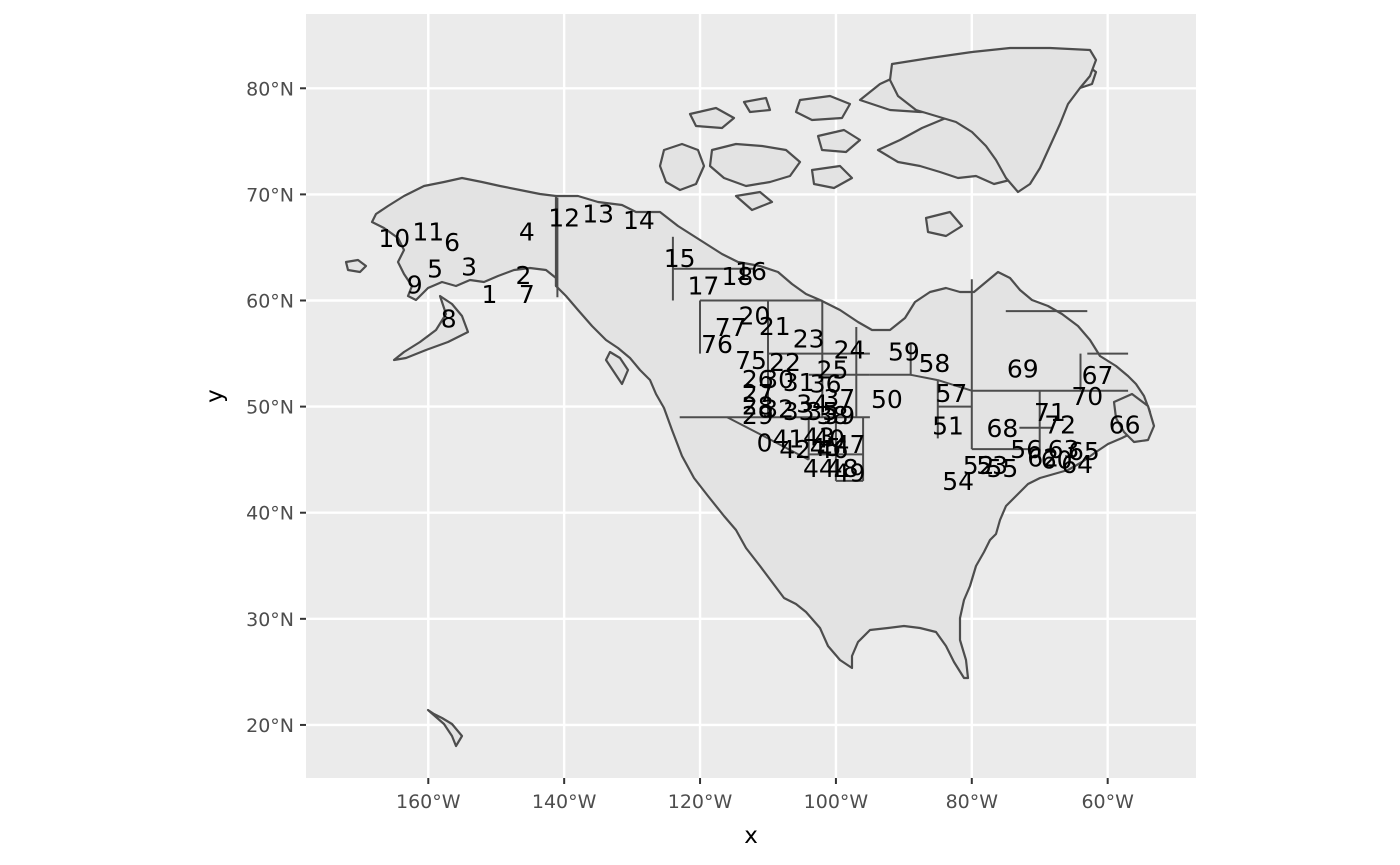 The width and height of the screenshot is (1400, 865). I want to click on region-label-45: 45, so click(826, 447).